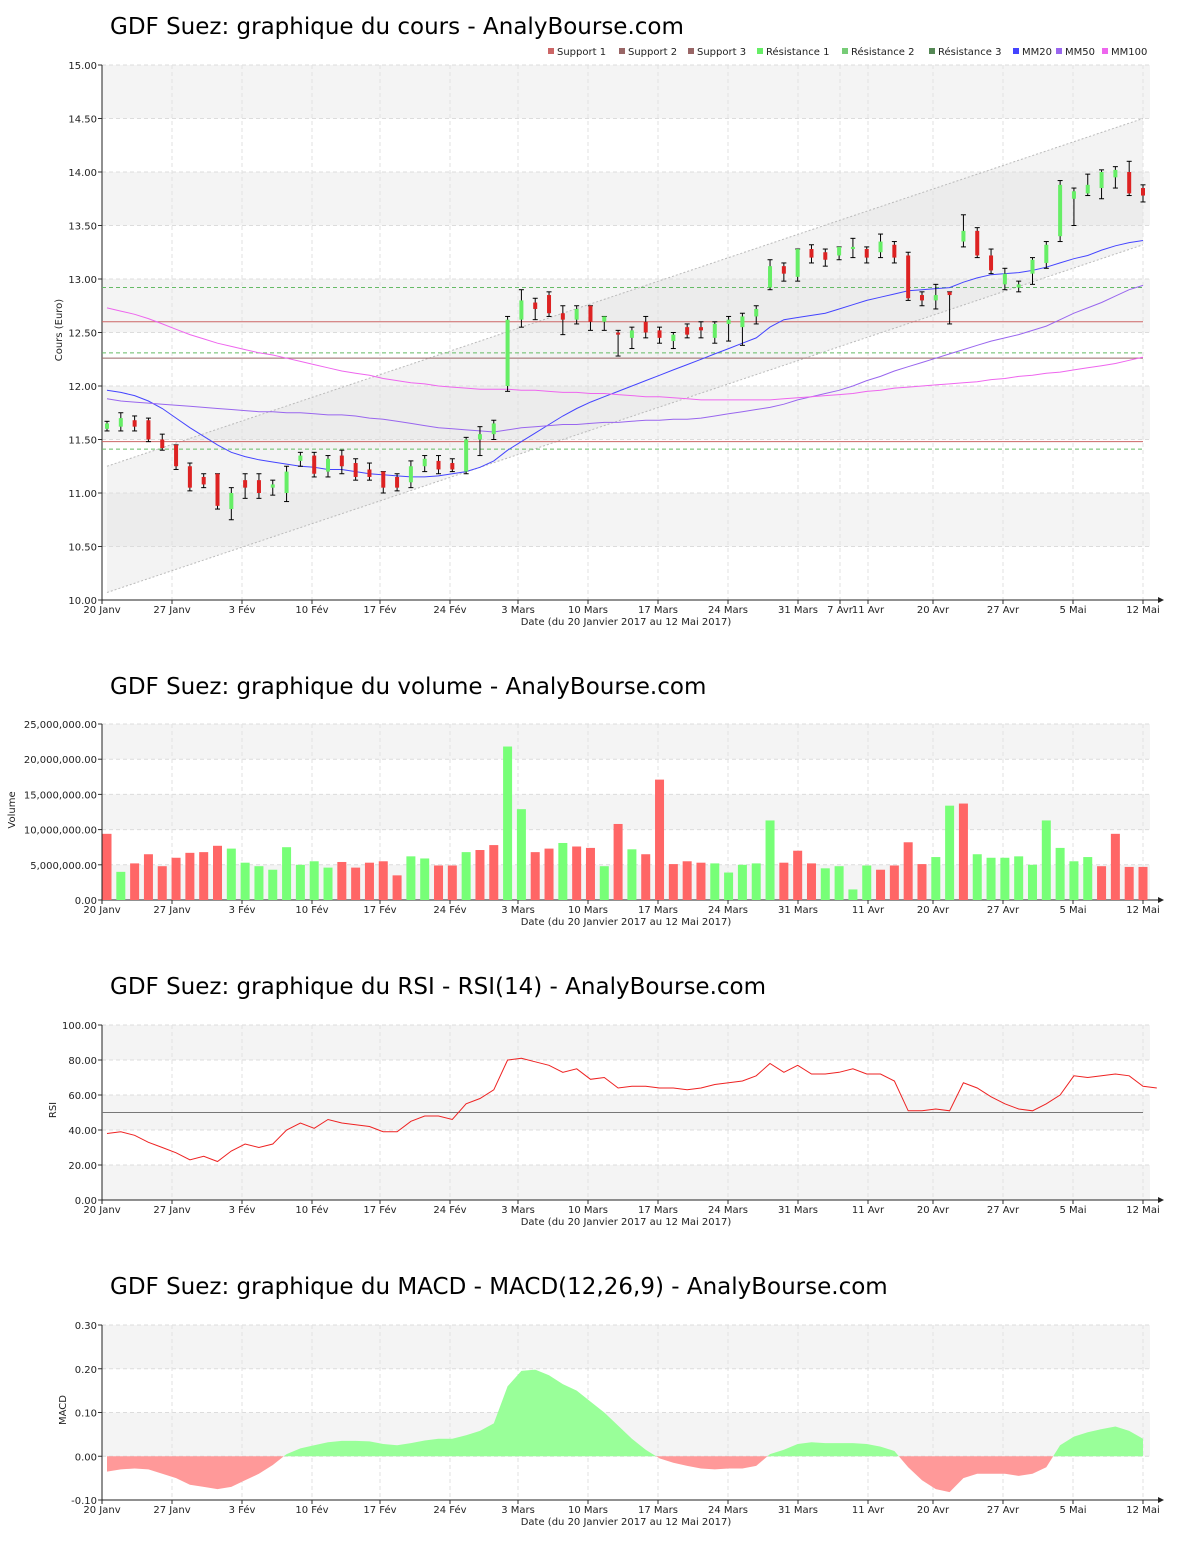 The width and height of the screenshot is (1200, 1550). I want to click on volume-band, so click(626, 741).